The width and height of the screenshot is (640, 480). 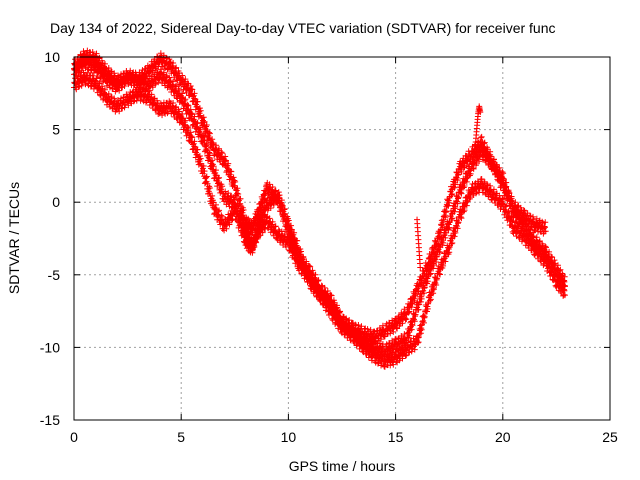 I want to click on x-tick-label: 0, so click(x=74, y=437).